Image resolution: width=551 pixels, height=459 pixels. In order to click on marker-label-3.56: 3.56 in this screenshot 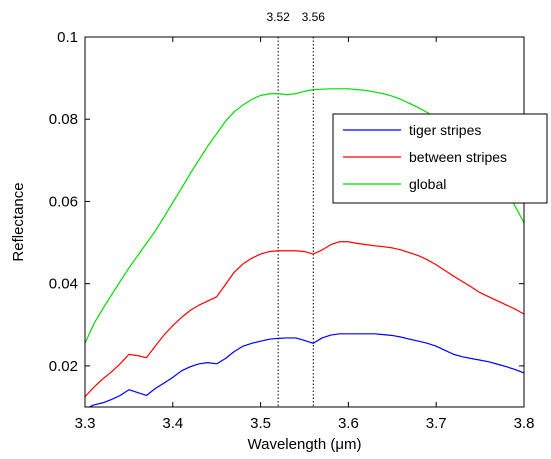, I will do `click(314, 17)`.